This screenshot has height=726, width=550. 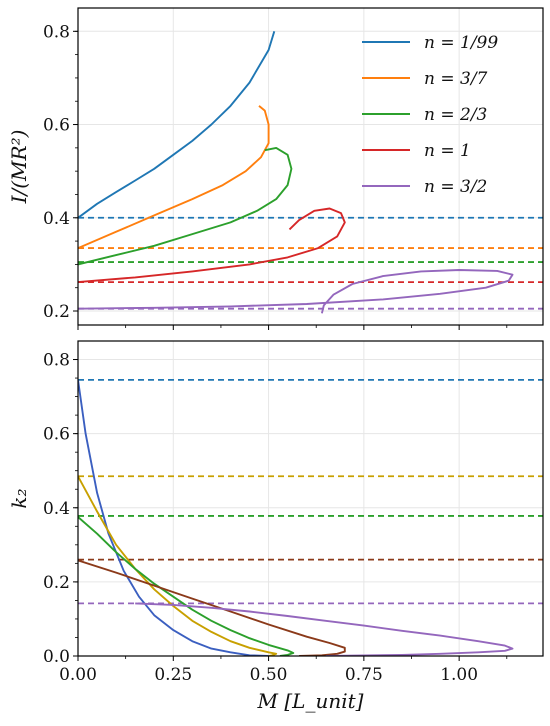 What do you see at coordinates (56, 657) in the screenshot?
I see `y-tick-label: 0.0` at bounding box center [56, 657].